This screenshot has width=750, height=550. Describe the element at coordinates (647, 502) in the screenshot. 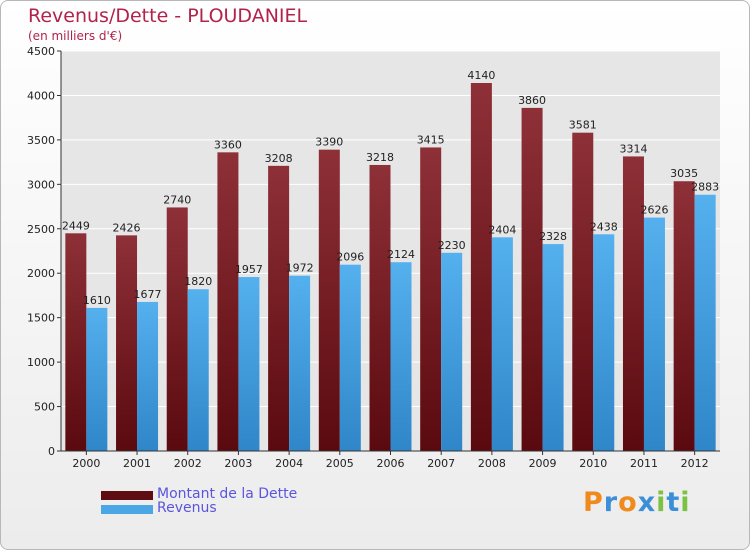

I see `logo-letter: x` at that location.